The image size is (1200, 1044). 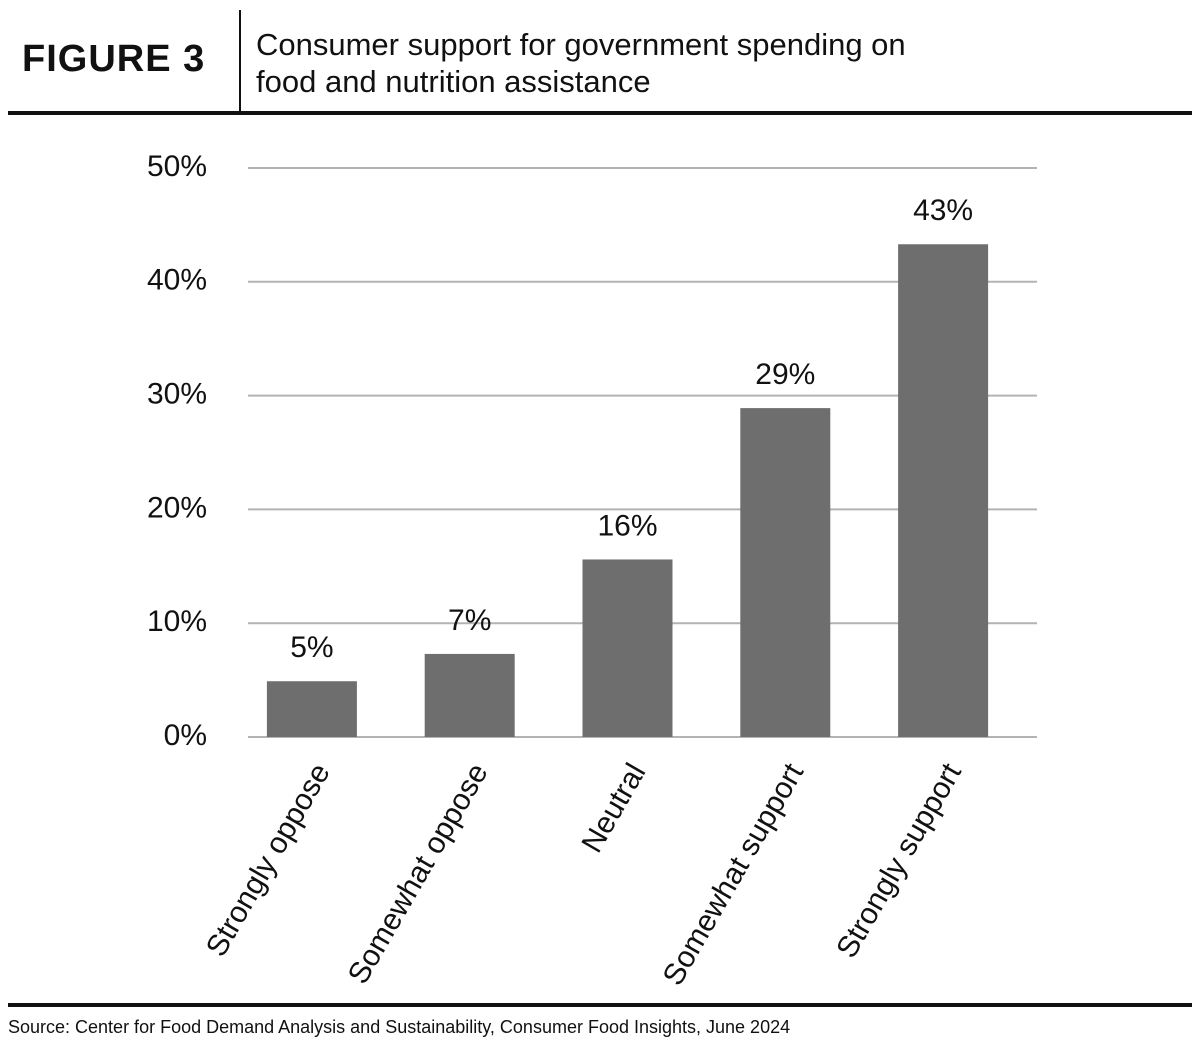 What do you see at coordinates (177, 507) in the screenshot?
I see `y-tick-label: 20%` at bounding box center [177, 507].